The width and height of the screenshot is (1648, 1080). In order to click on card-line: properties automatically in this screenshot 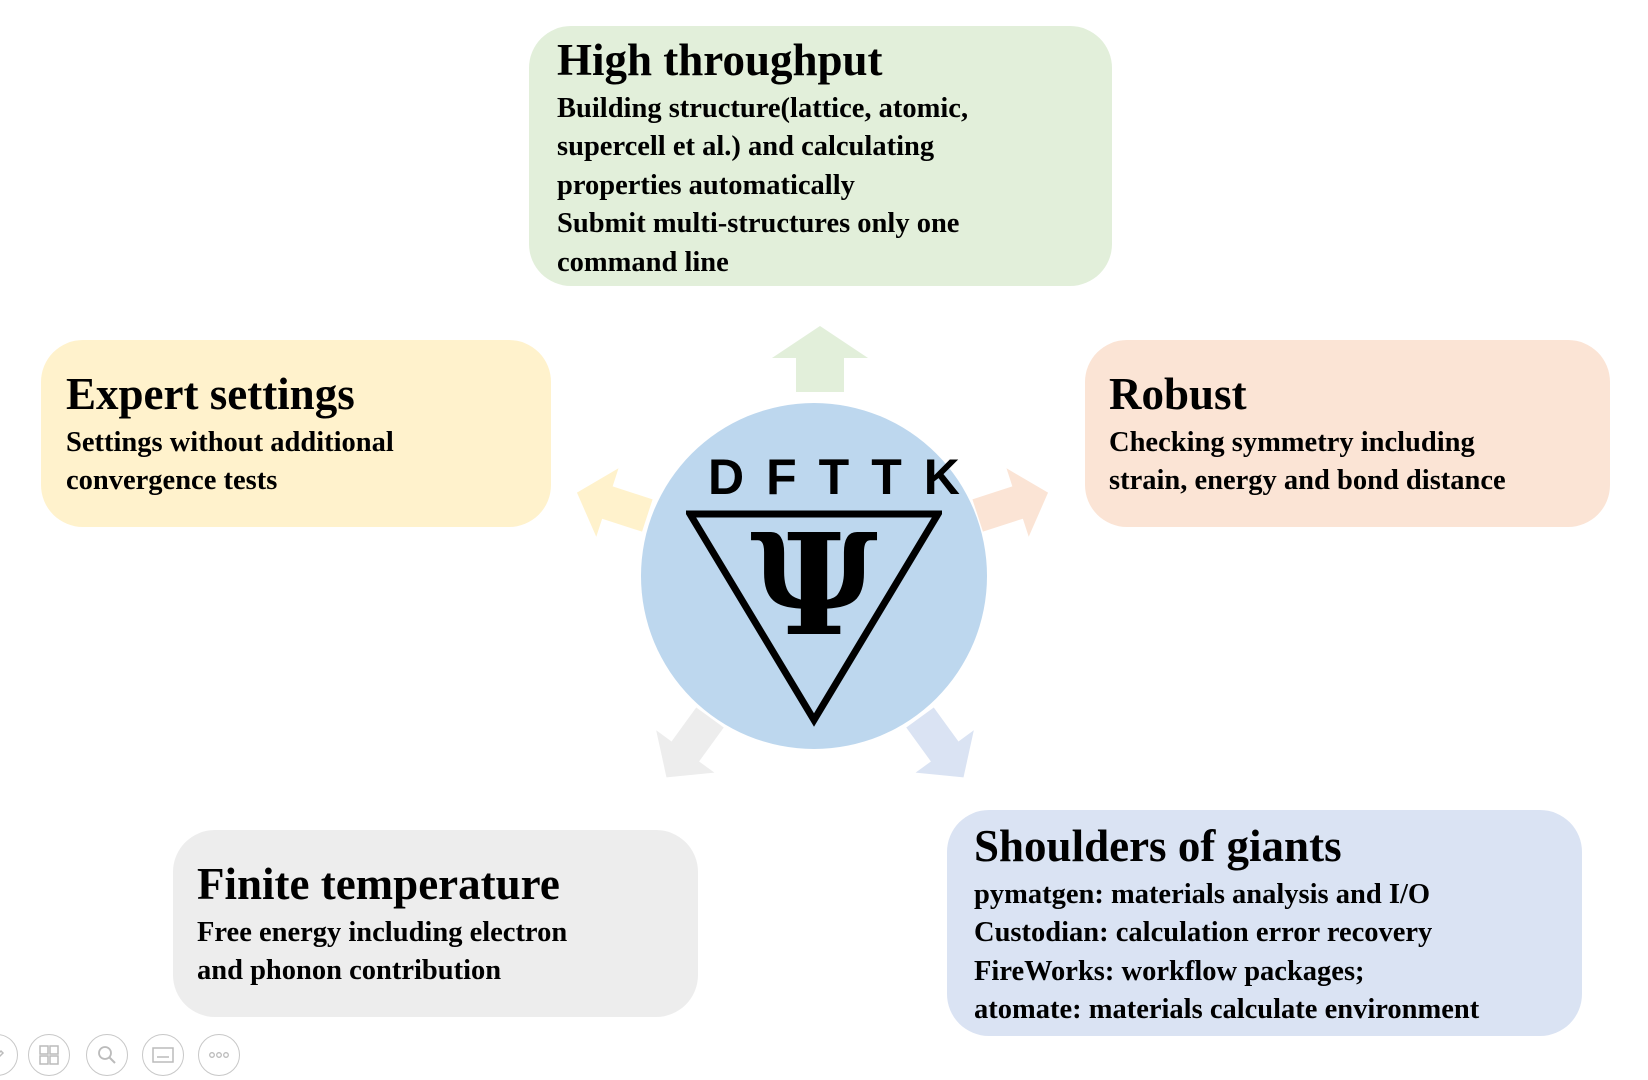, I will do `click(706, 185)`.